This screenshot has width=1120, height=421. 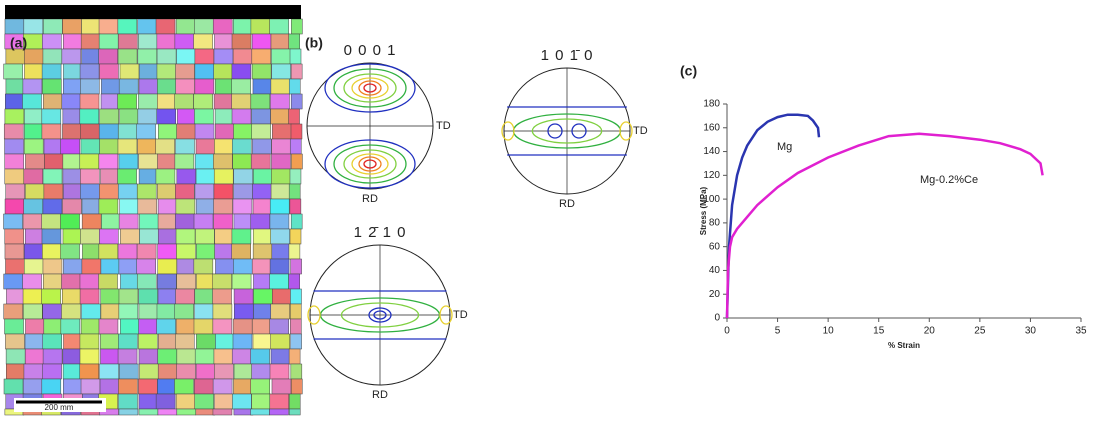 What do you see at coordinates (567, 55) in the screenshot?
I see `pole-figure-title: 1 0 1̄ 0` at bounding box center [567, 55].